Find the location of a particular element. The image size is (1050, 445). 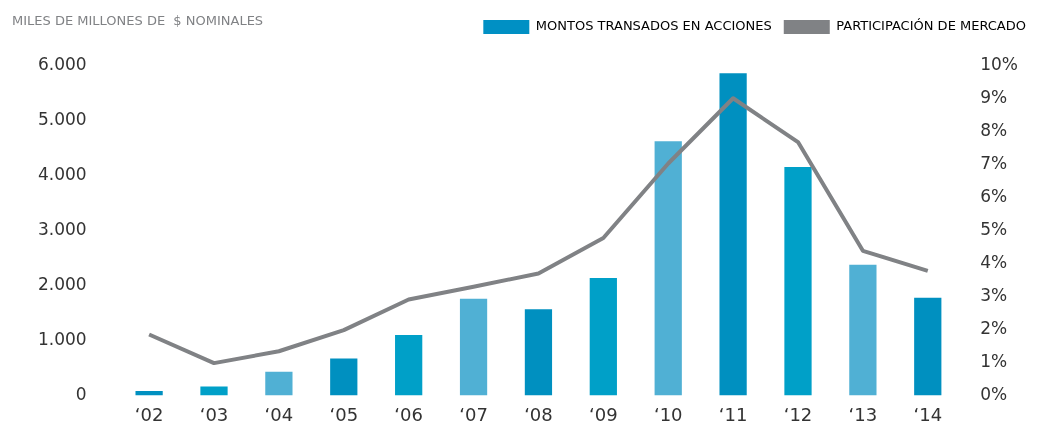

y-tick-label: 0 is located at coordinates (81, 393).